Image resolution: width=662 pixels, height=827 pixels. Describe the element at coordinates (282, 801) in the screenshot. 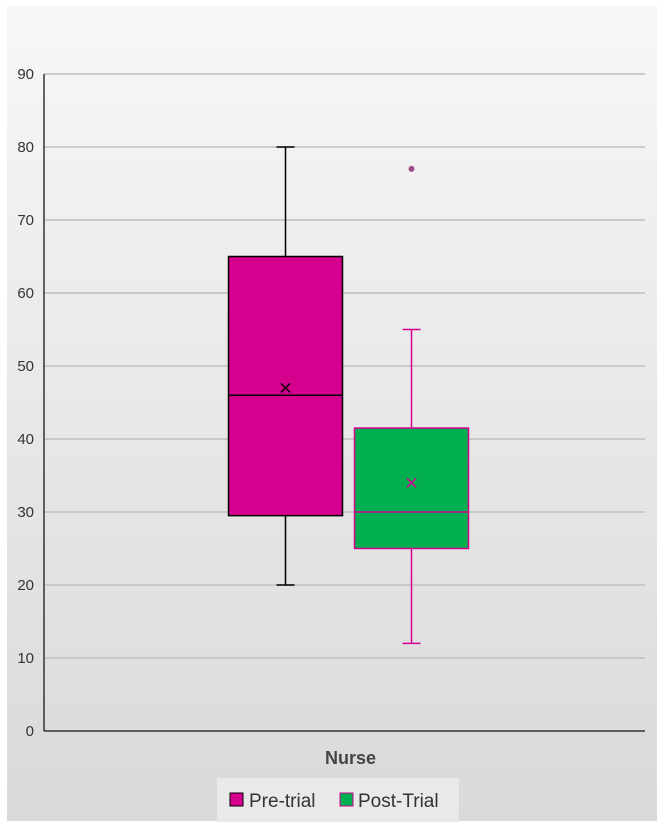

I see `legend-label-pre-trial: Pre-trial` at that location.